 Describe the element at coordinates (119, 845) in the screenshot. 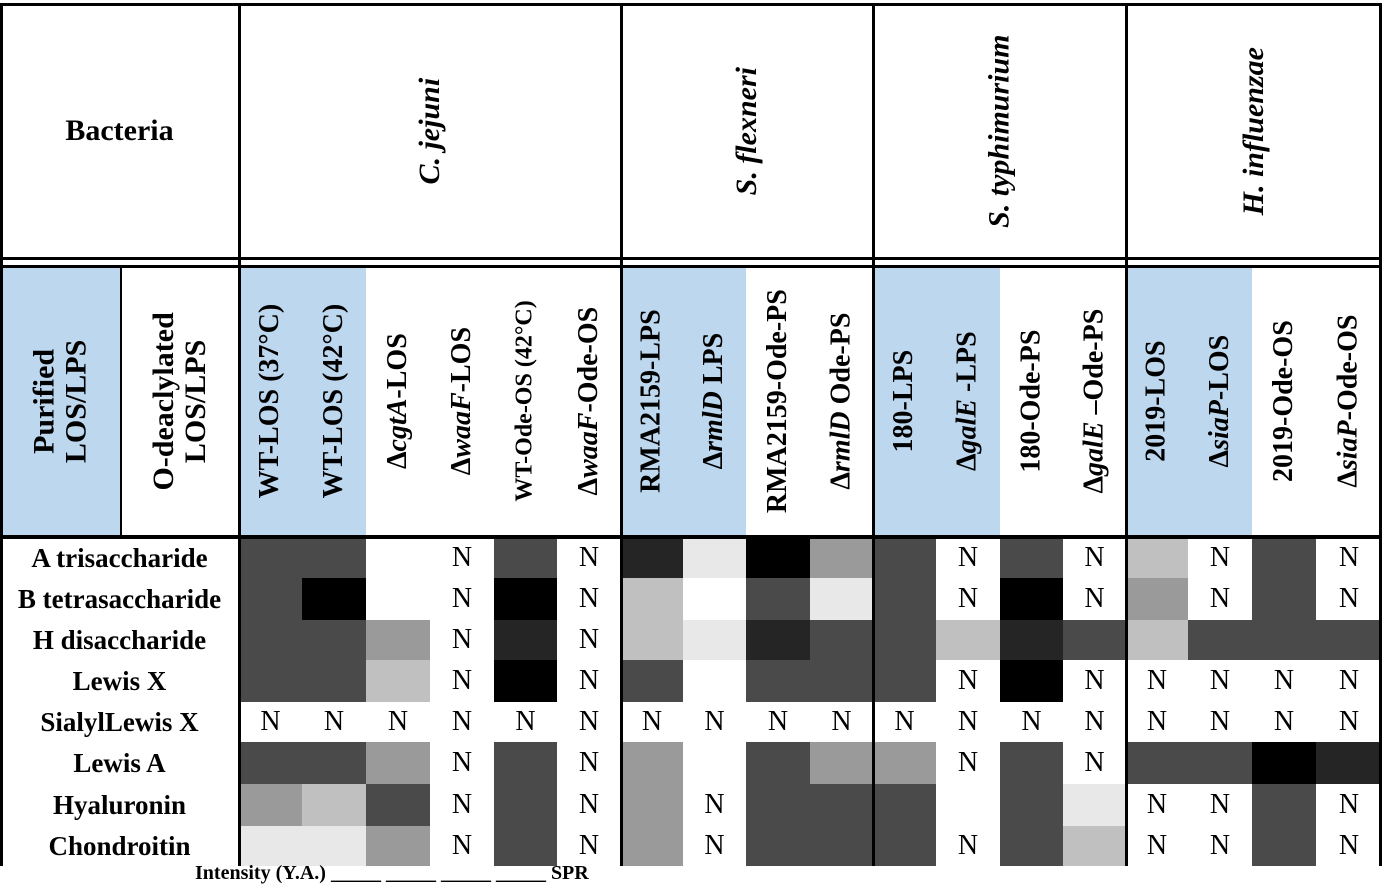

I see `row-label-8: Chondroitin` at that location.